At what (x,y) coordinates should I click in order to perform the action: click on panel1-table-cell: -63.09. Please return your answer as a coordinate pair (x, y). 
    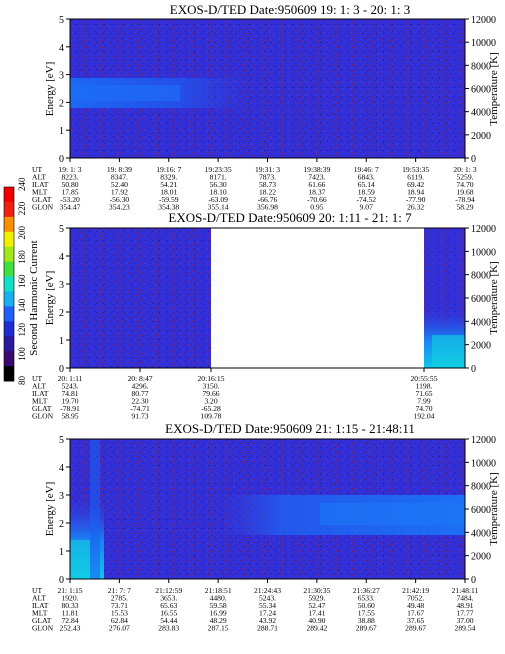
    Looking at the image, I should click on (218, 199).